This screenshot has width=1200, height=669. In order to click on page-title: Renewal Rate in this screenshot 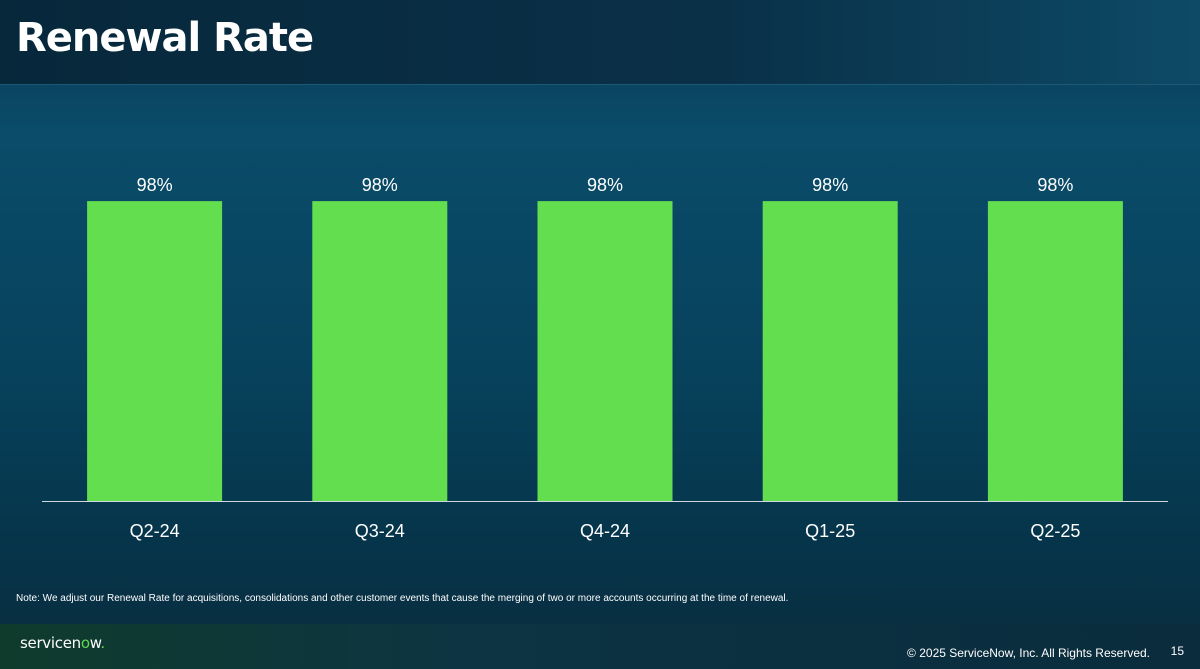, I will do `click(165, 38)`.